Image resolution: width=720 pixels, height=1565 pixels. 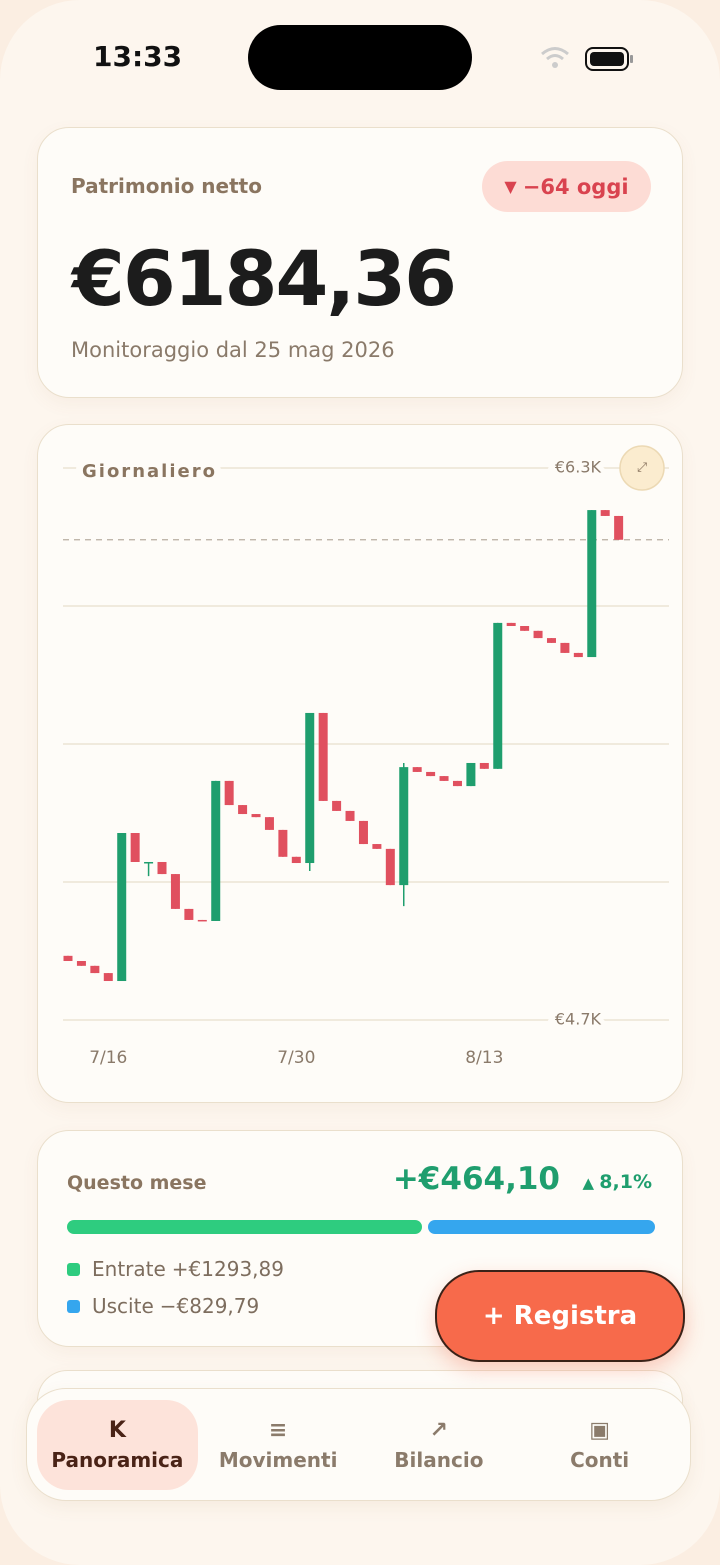 What do you see at coordinates (137, 1183) in the screenshot?
I see `month-title: Questo mese` at bounding box center [137, 1183].